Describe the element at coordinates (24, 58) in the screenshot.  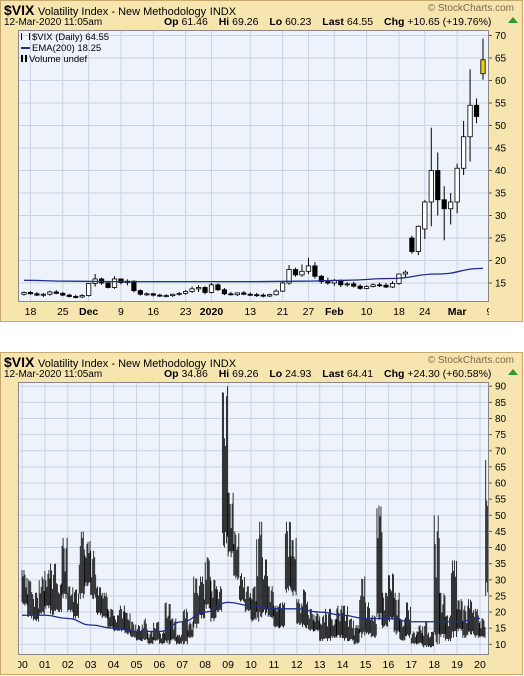
I see `volume-bars-icon` at that location.